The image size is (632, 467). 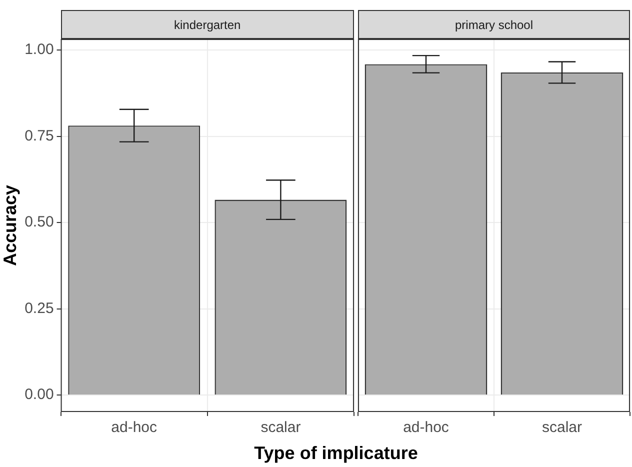 What do you see at coordinates (39, 135) in the screenshot?
I see `y-tick-label: 0.75` at bounding box center [39, 135].